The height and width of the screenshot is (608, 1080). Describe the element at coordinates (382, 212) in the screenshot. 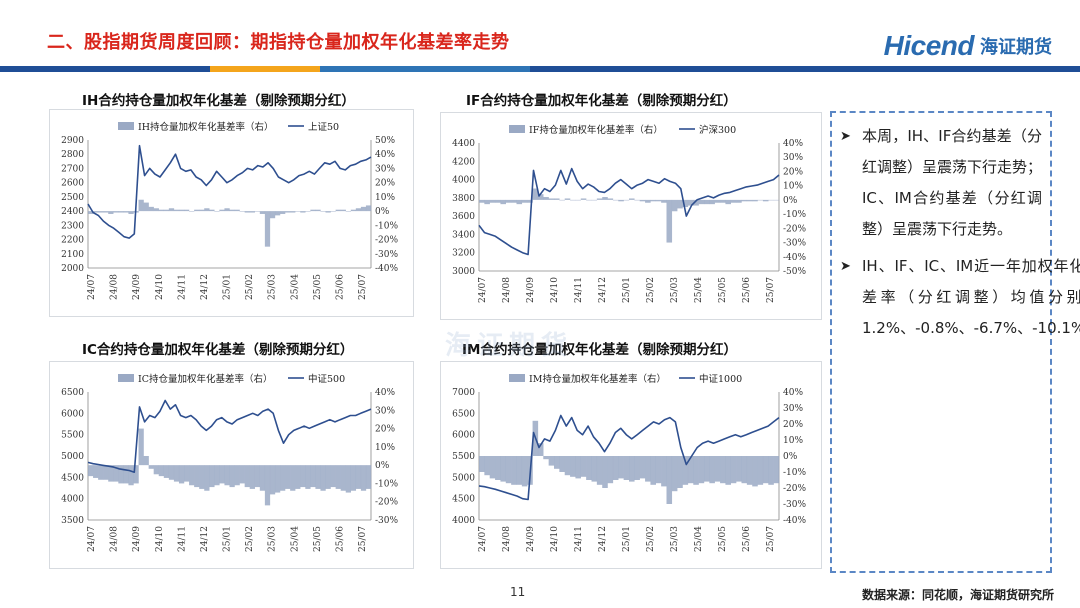

I see `right-tick-label: 0%` at that location.